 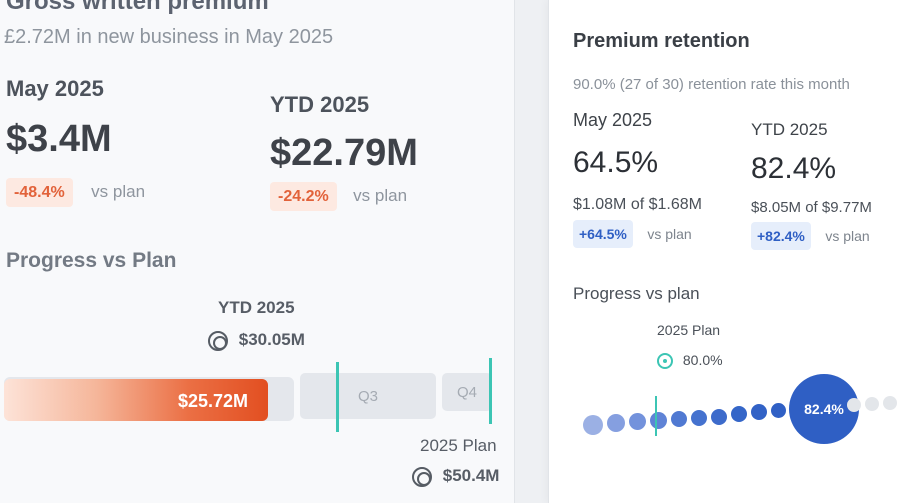 What do you see at coordinates (303, 196) in the screenshot?
I see `ytd-delta-badge: -24.2%` at bounding box center [303, 196].